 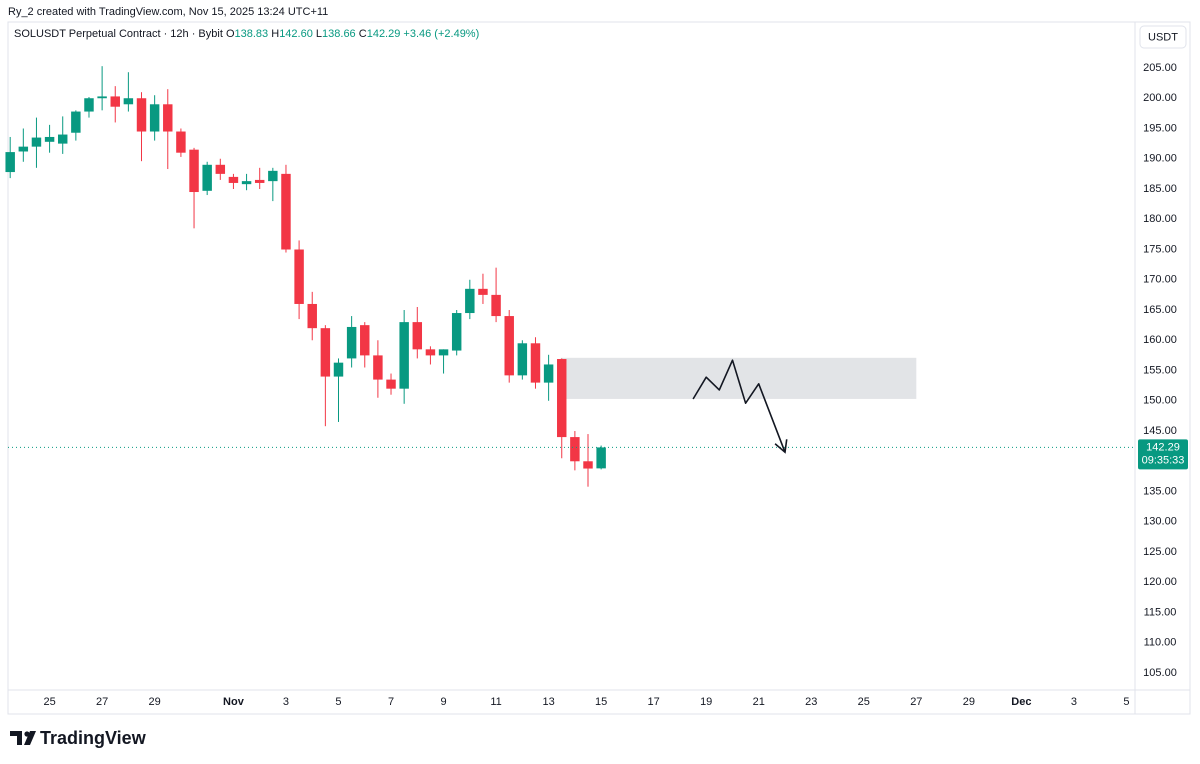 What do you see at coordinates (296, 34) in the screenshot?
I see `ohlc-value: 142.60` at bounding box center [296, 34].